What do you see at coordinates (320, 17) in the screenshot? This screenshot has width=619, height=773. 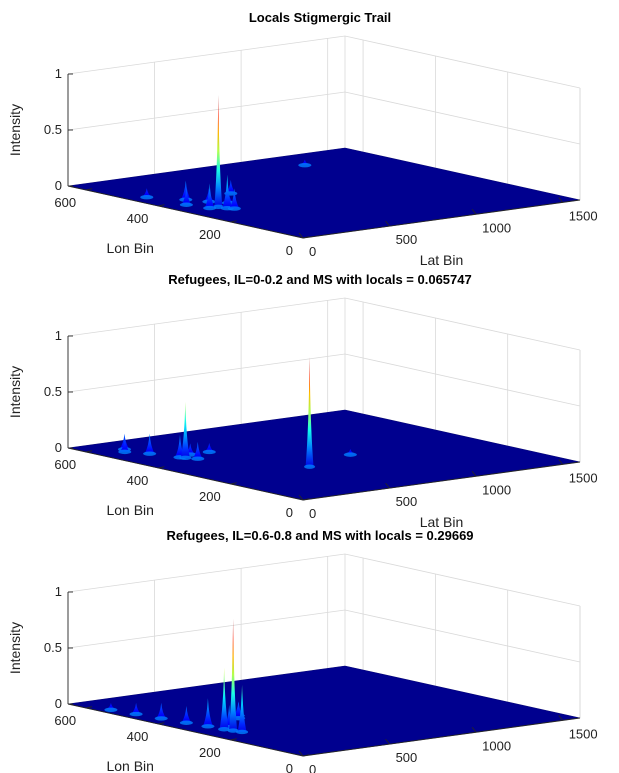 I see `chart-title: Locals Stigmergic Trail` at bounding box center [320, 17].